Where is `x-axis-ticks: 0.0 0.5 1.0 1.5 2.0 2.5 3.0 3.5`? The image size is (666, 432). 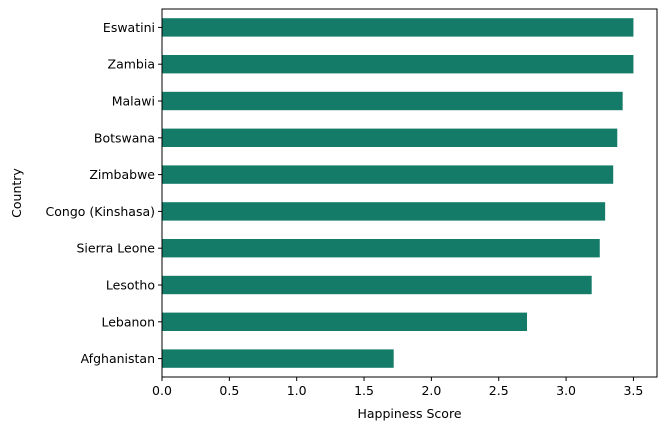
x-axis-ticks: 0.0 0.5 1.0 1.5 2.0 2.5 3.0 3.5 is located at coordinates (397, 387).